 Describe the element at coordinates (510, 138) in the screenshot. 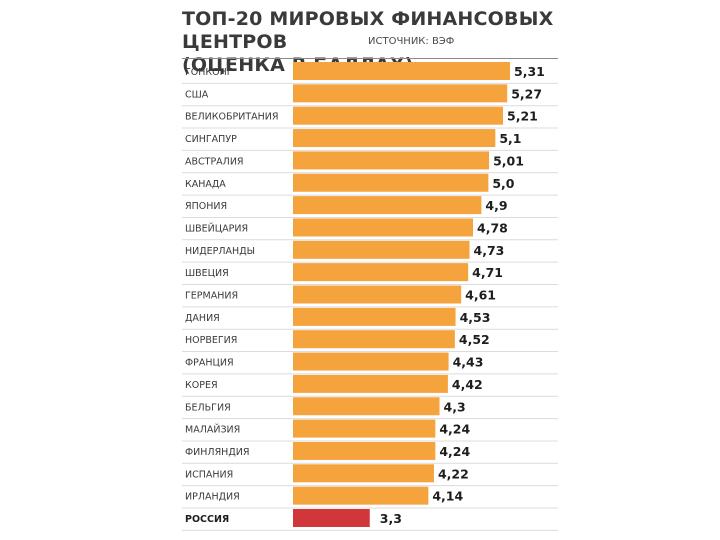

I see `value-label: 5,1` at that location.